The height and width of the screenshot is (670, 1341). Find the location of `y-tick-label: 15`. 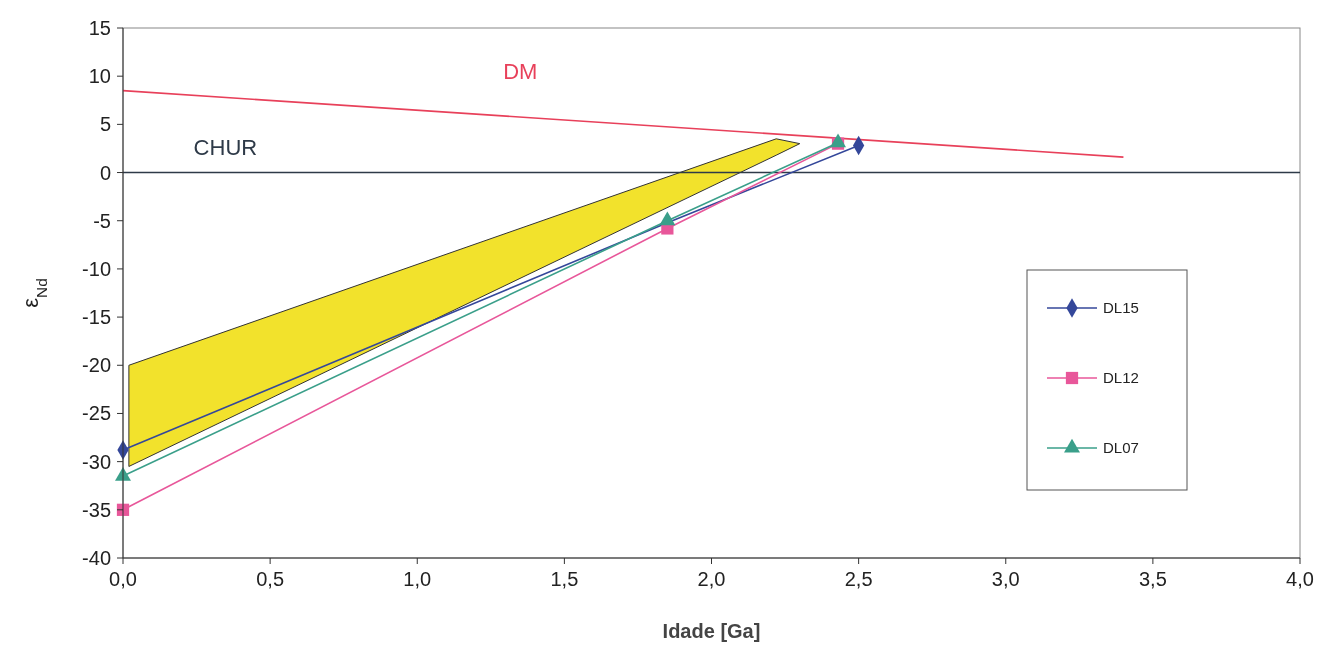

y-tick-label: 15 is located at coordinates (99, 28).